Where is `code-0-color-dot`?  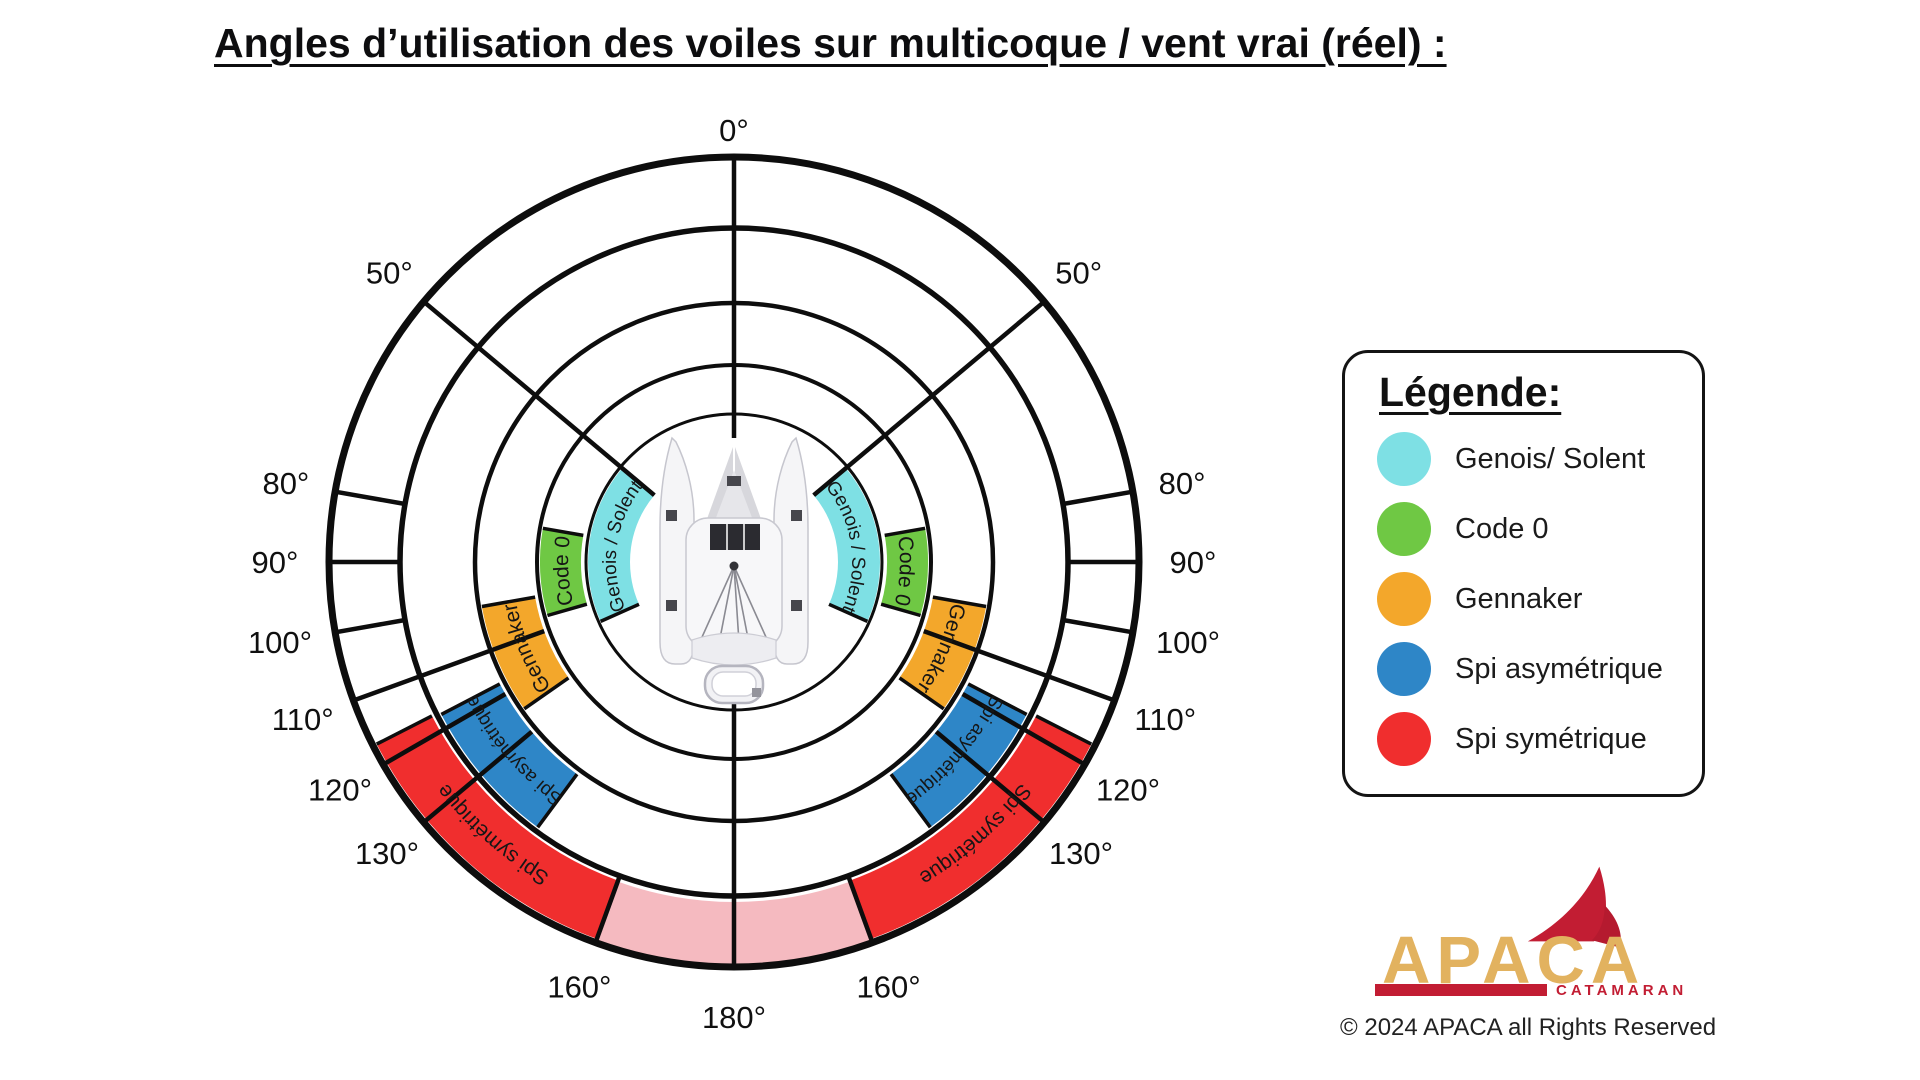 code-0-color-dot is located at coordinates (1404, 529).